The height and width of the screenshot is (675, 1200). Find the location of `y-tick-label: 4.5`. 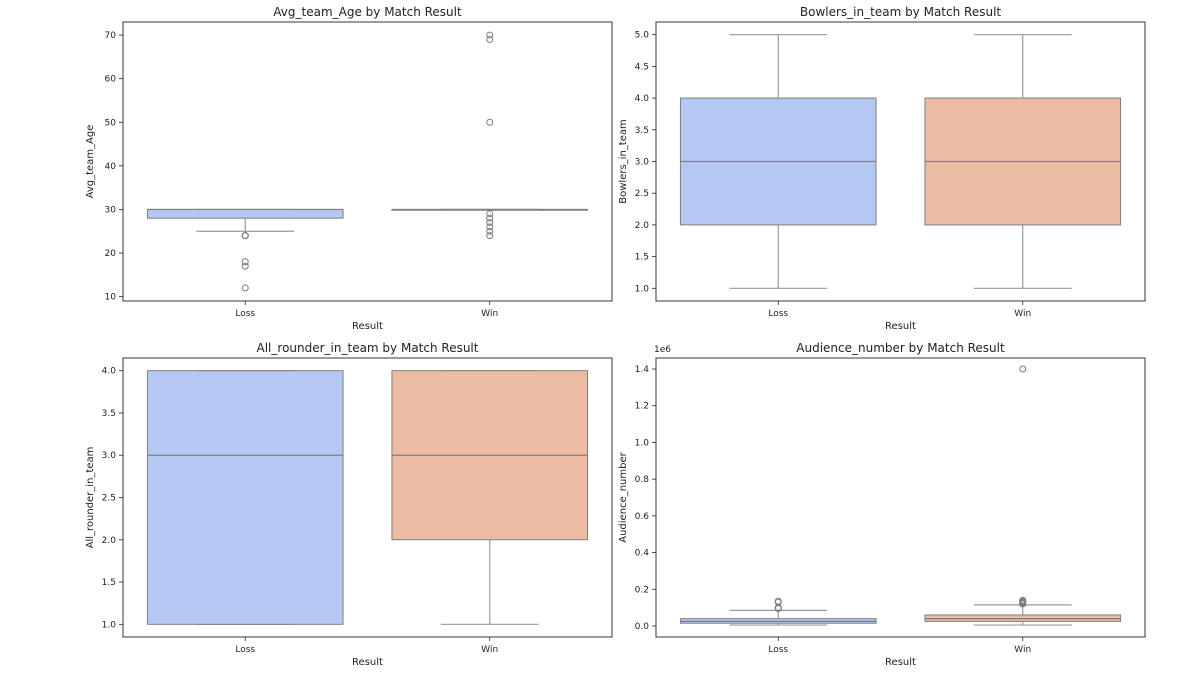

y-tick-label: 4.5 is located at coordinates (642, 67).